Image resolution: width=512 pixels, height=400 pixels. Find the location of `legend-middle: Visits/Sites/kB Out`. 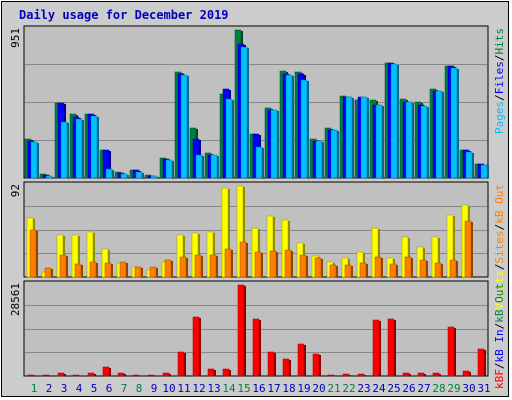

legend-middle: Visits/Sites/kB Out is located at coordinates (499, 247).